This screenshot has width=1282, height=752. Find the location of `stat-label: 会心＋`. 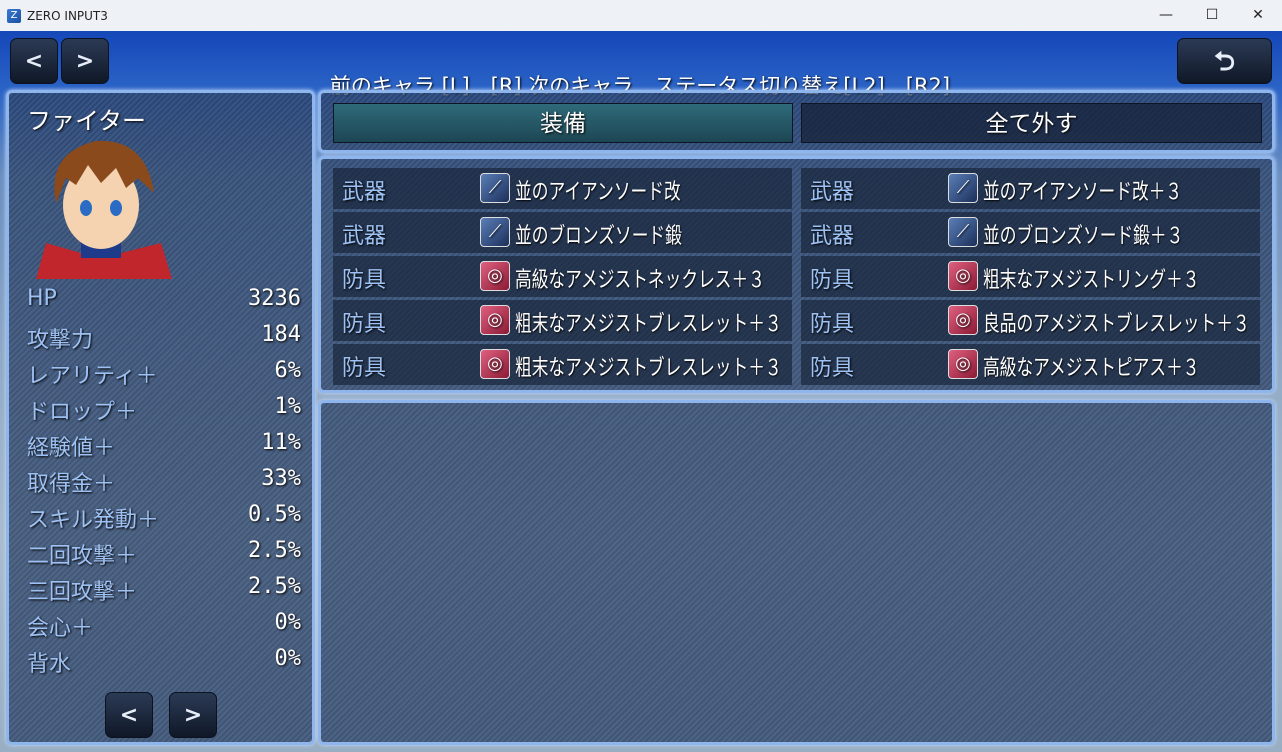

stat-label: 会心＋ is located at coordinates (60, 628).